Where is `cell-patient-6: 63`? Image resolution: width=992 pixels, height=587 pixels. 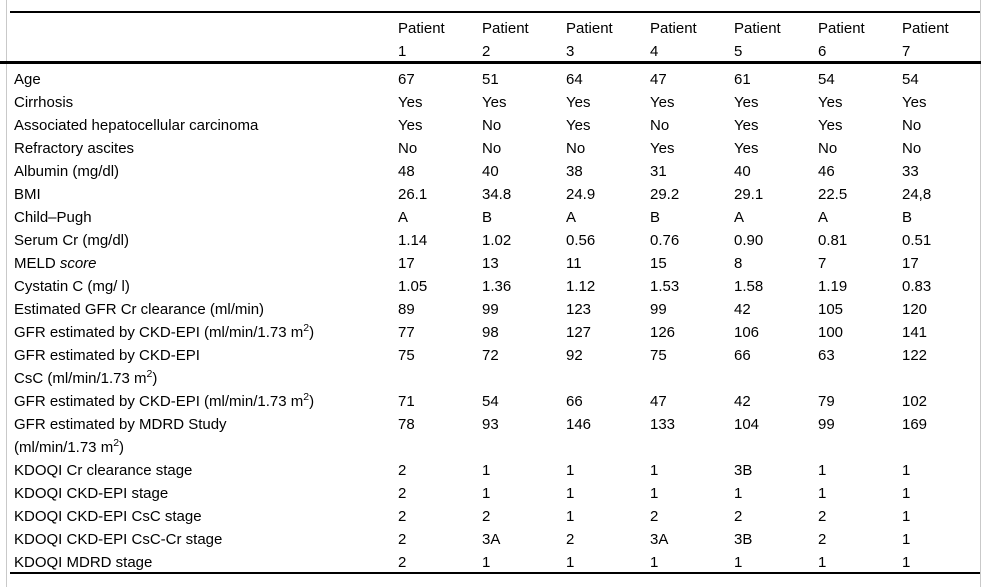
cell-patient-6: 63 is located at coordinates (826, 355).